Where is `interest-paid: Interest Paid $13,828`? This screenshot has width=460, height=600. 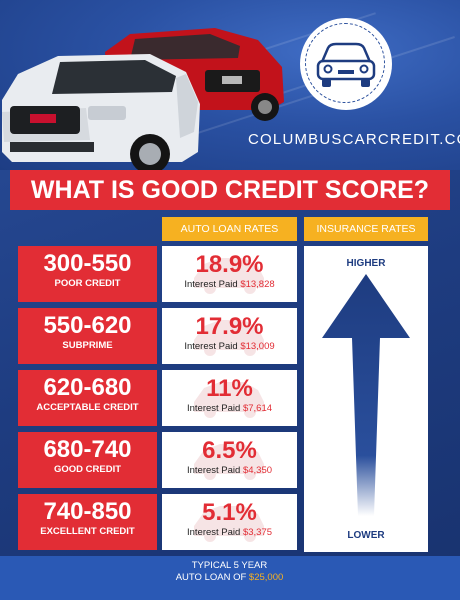 interest-paid: Interest Paid $13,828 is located at coordinates (229, 285).